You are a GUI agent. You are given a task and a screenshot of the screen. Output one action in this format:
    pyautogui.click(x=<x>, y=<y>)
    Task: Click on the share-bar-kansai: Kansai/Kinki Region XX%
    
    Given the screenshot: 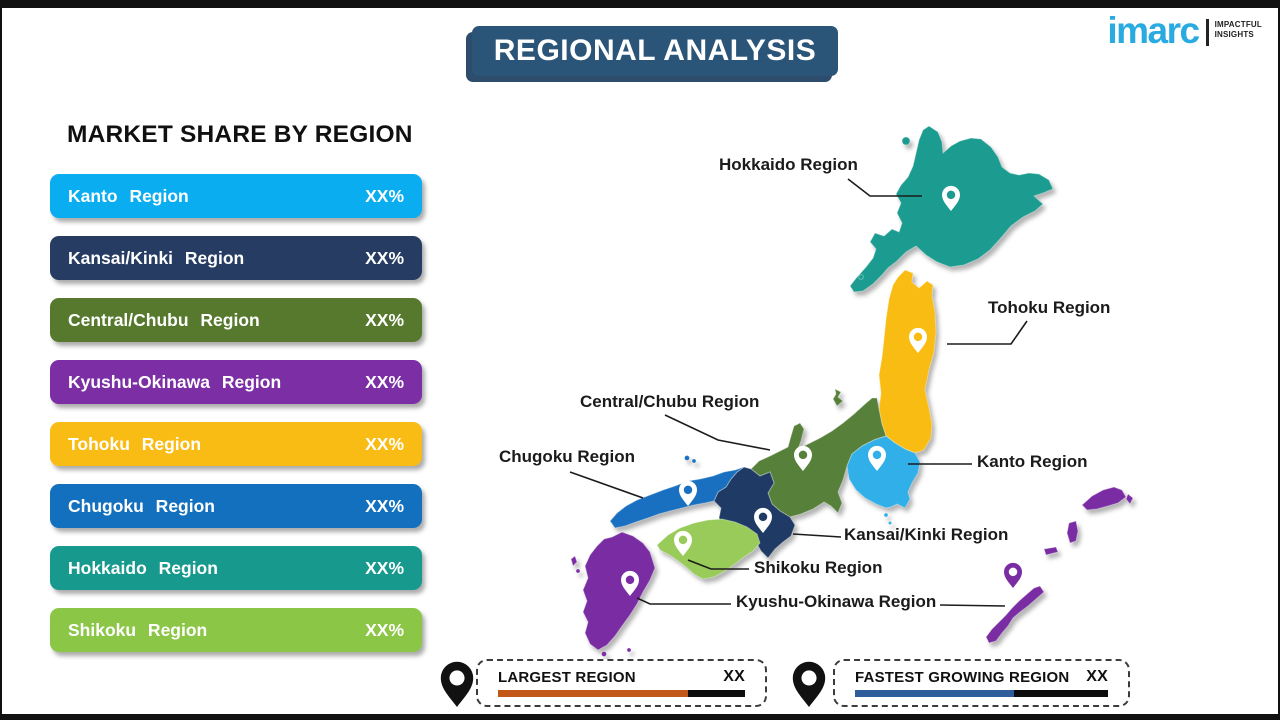 What is the action you would take?
    pyautogui.click(x=236, y=258)
    